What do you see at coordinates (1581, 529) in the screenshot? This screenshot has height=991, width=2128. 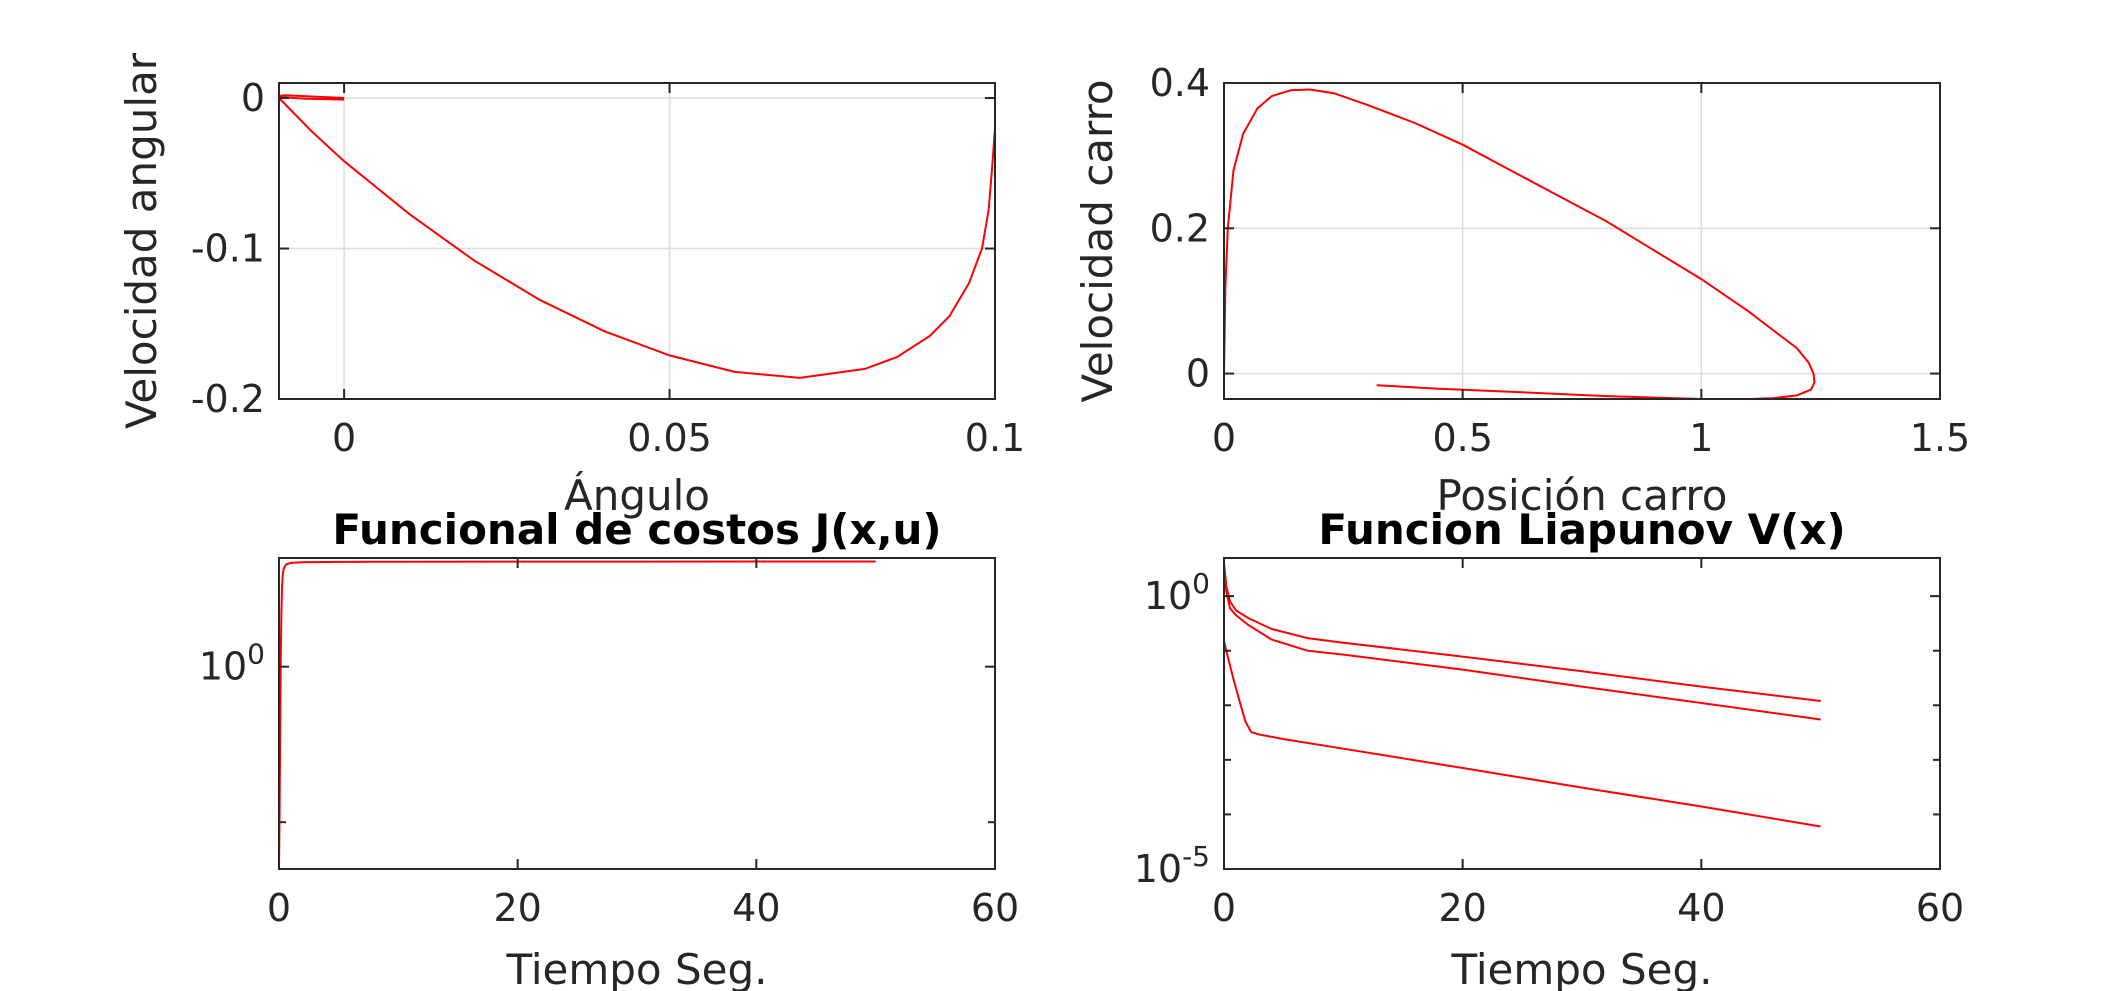 I see `chart-title: Funcion Liapunov V(x)` at bounding box center [1581, 529].